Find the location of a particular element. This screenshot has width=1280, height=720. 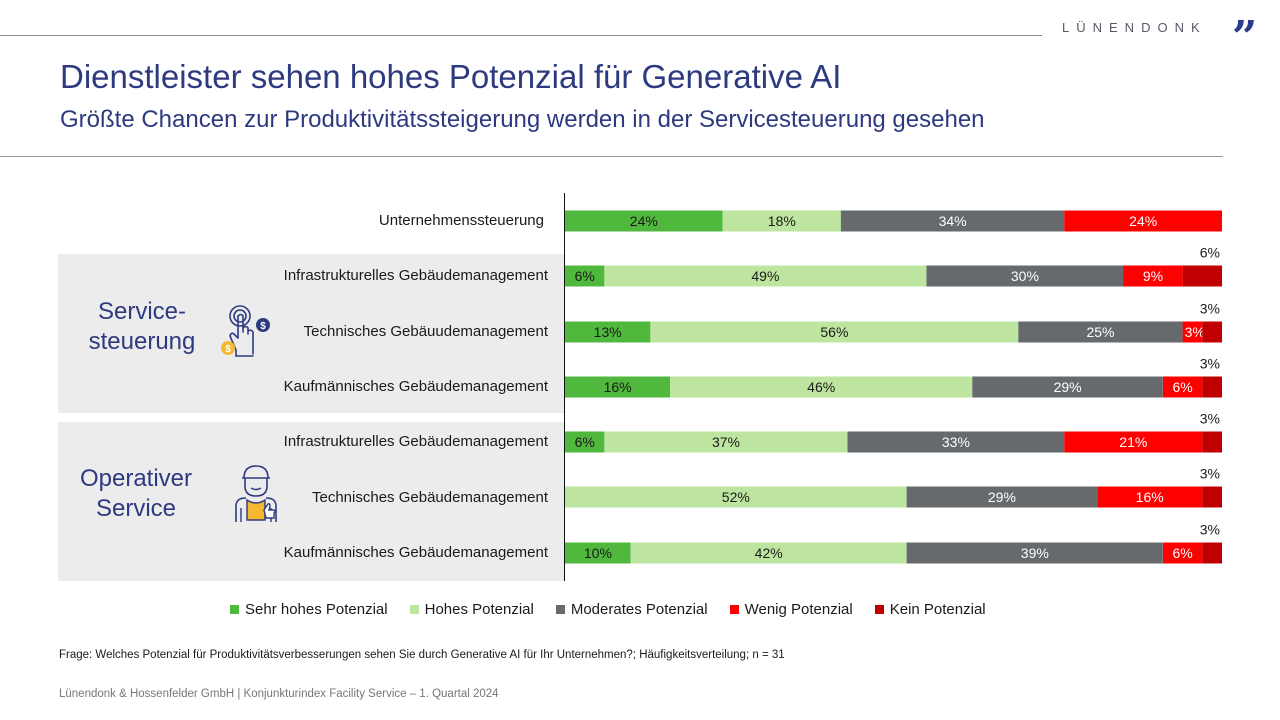

y-axis-line is located at coordinates (564, 387).